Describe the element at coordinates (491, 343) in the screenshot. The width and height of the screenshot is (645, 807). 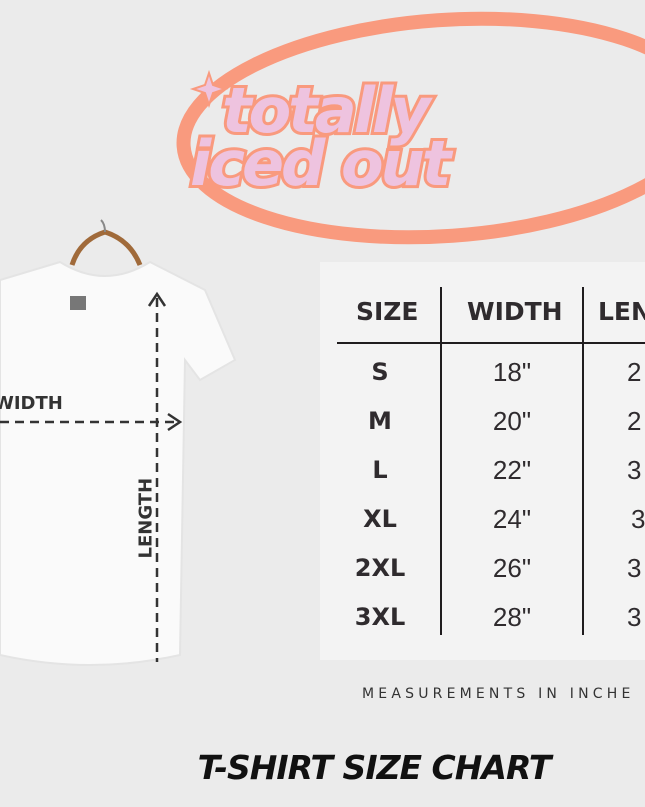
I see `header-divider` at that location.